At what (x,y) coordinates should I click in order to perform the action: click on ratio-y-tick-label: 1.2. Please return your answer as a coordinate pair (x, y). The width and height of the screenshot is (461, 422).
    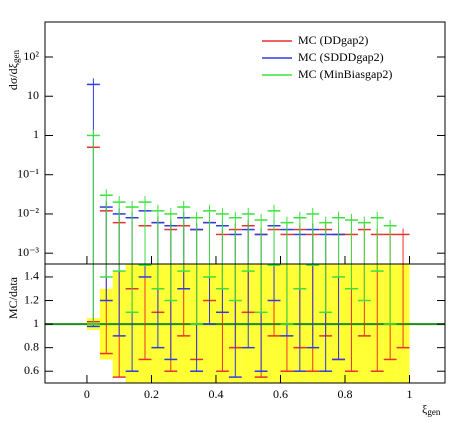
    Looking at the image, I should click on (31, 299).